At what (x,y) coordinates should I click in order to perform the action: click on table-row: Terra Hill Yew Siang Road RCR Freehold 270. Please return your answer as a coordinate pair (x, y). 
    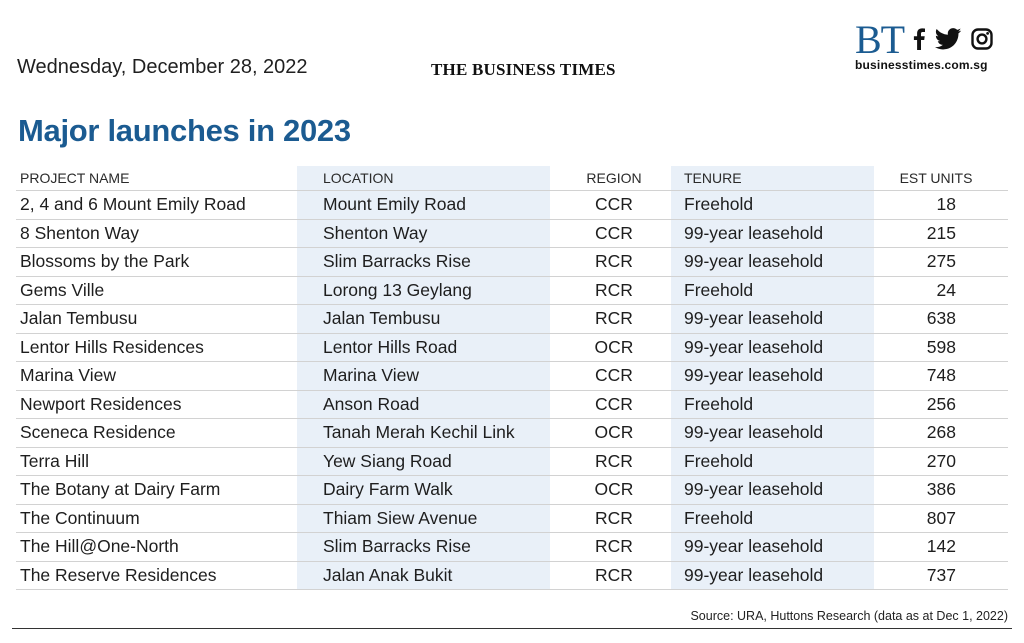
    Looking at the image, I should click on (512, 462).